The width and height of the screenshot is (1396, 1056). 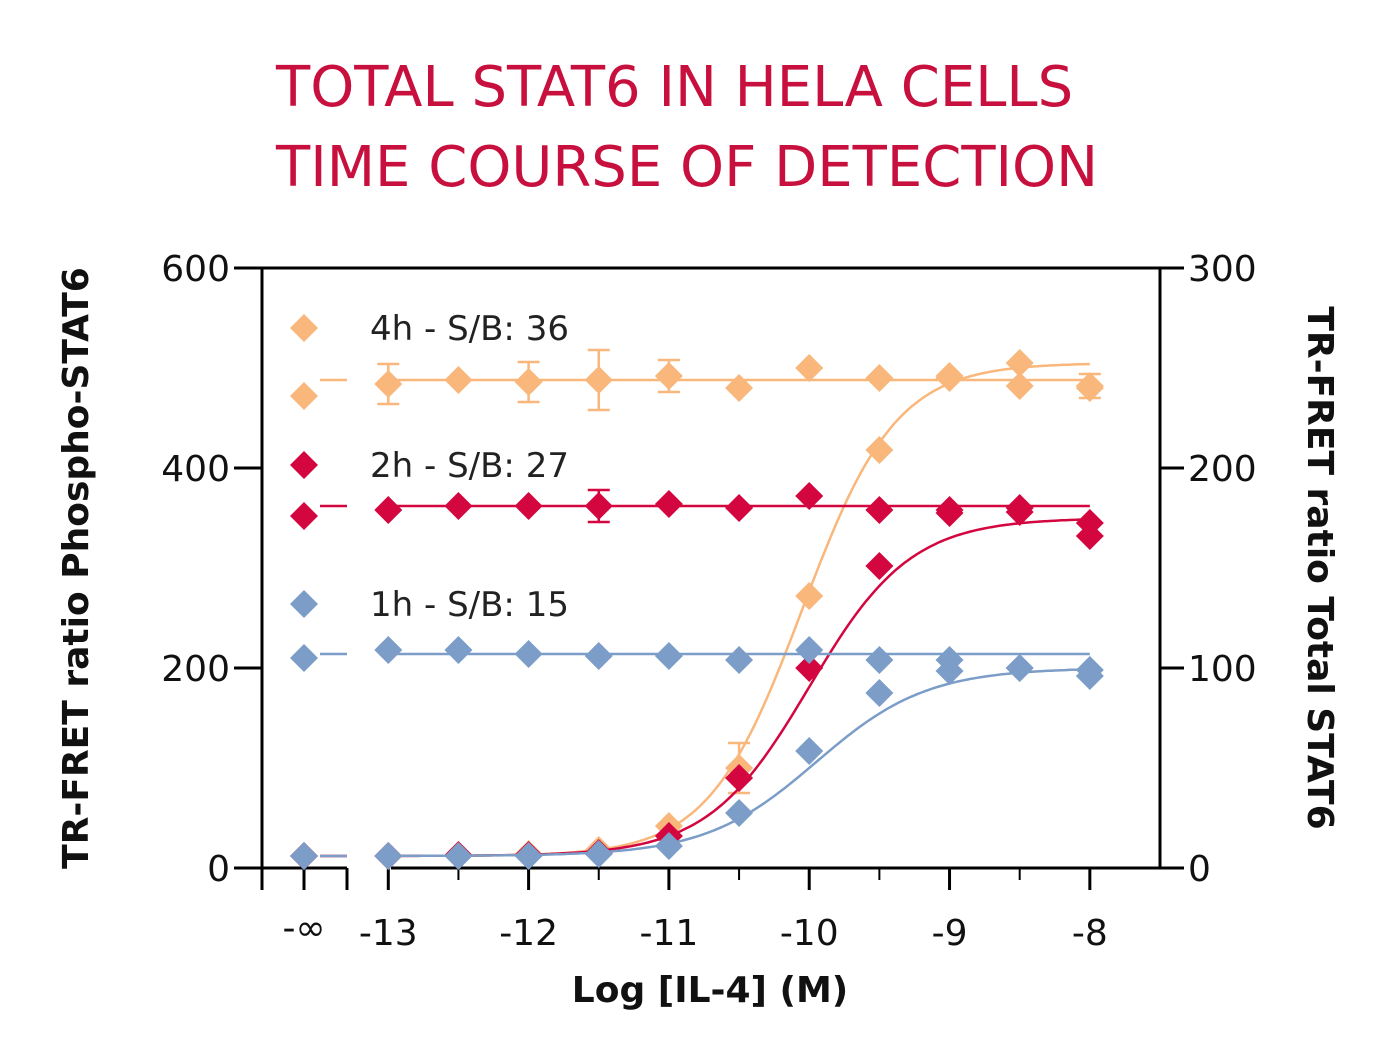 What do you see at coordinates (195, 269) in the screenshot?
I see `y-left-tick-label: 600` at bounding box center [195, 269].